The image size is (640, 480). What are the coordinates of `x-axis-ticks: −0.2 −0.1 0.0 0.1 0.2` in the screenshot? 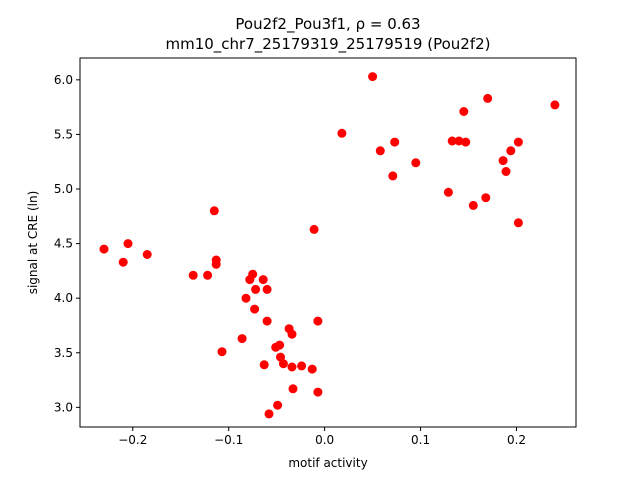 It's located at (322, 437).